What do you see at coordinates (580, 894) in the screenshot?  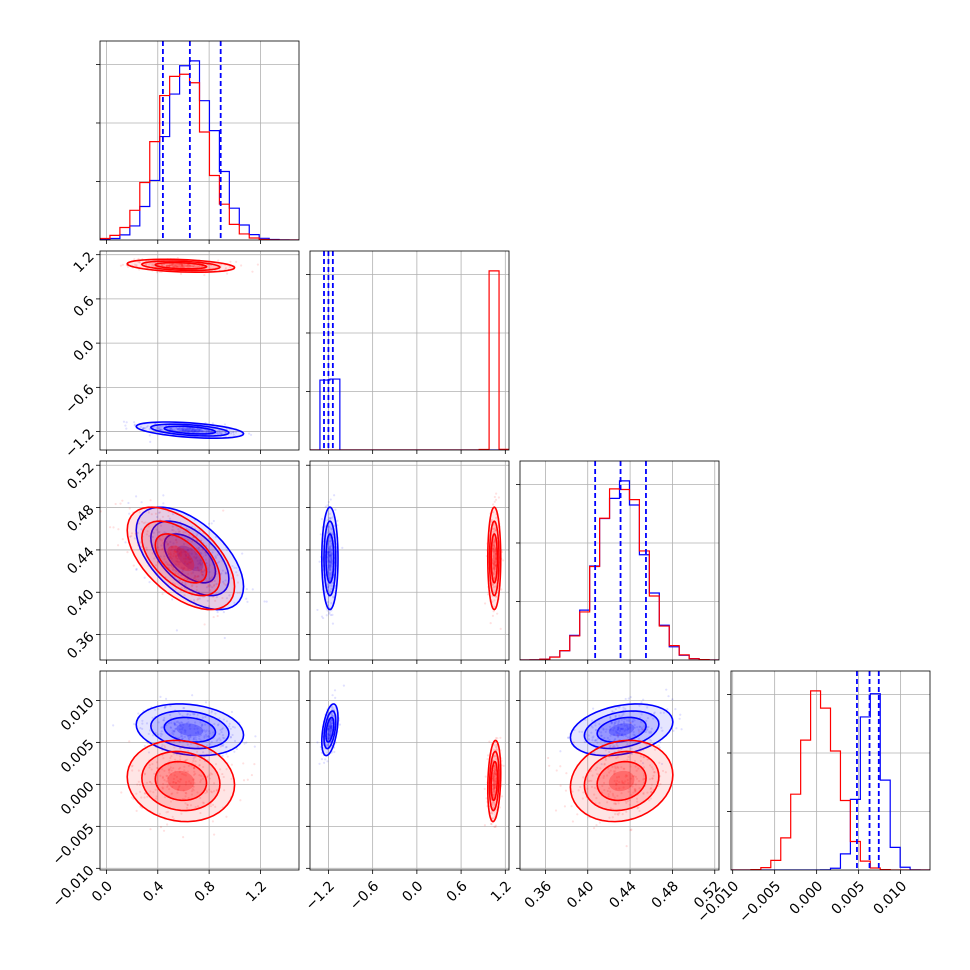 I see `x-tick-label-2-1: 0.40` at bounding box center [580, 894].